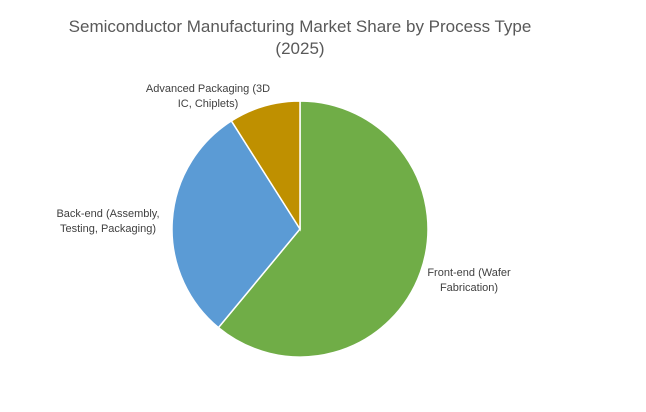  Describe the element at coordinates (108, 221) in the screenshot. I see `slice-label: Back-end (Assembly, Testing, Packaging)` at that location.